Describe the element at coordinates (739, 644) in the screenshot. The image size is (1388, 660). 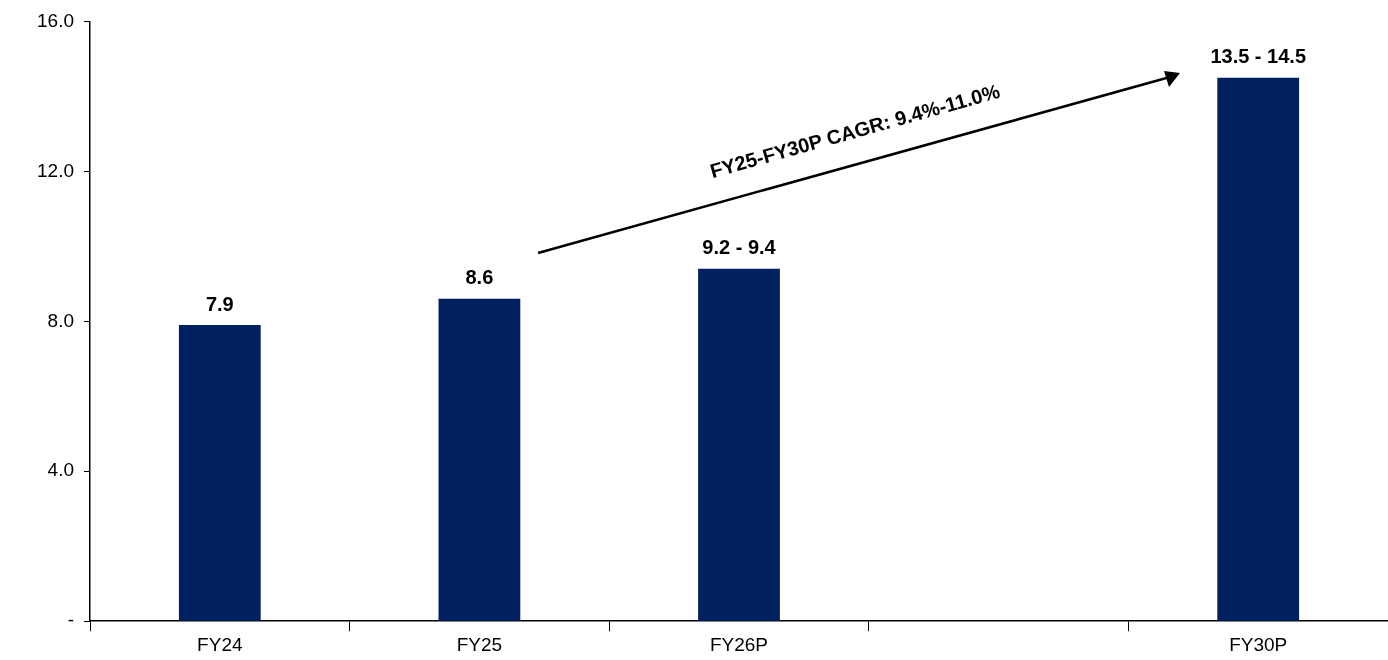
I see `x-tick-label: FY26P` at that location.